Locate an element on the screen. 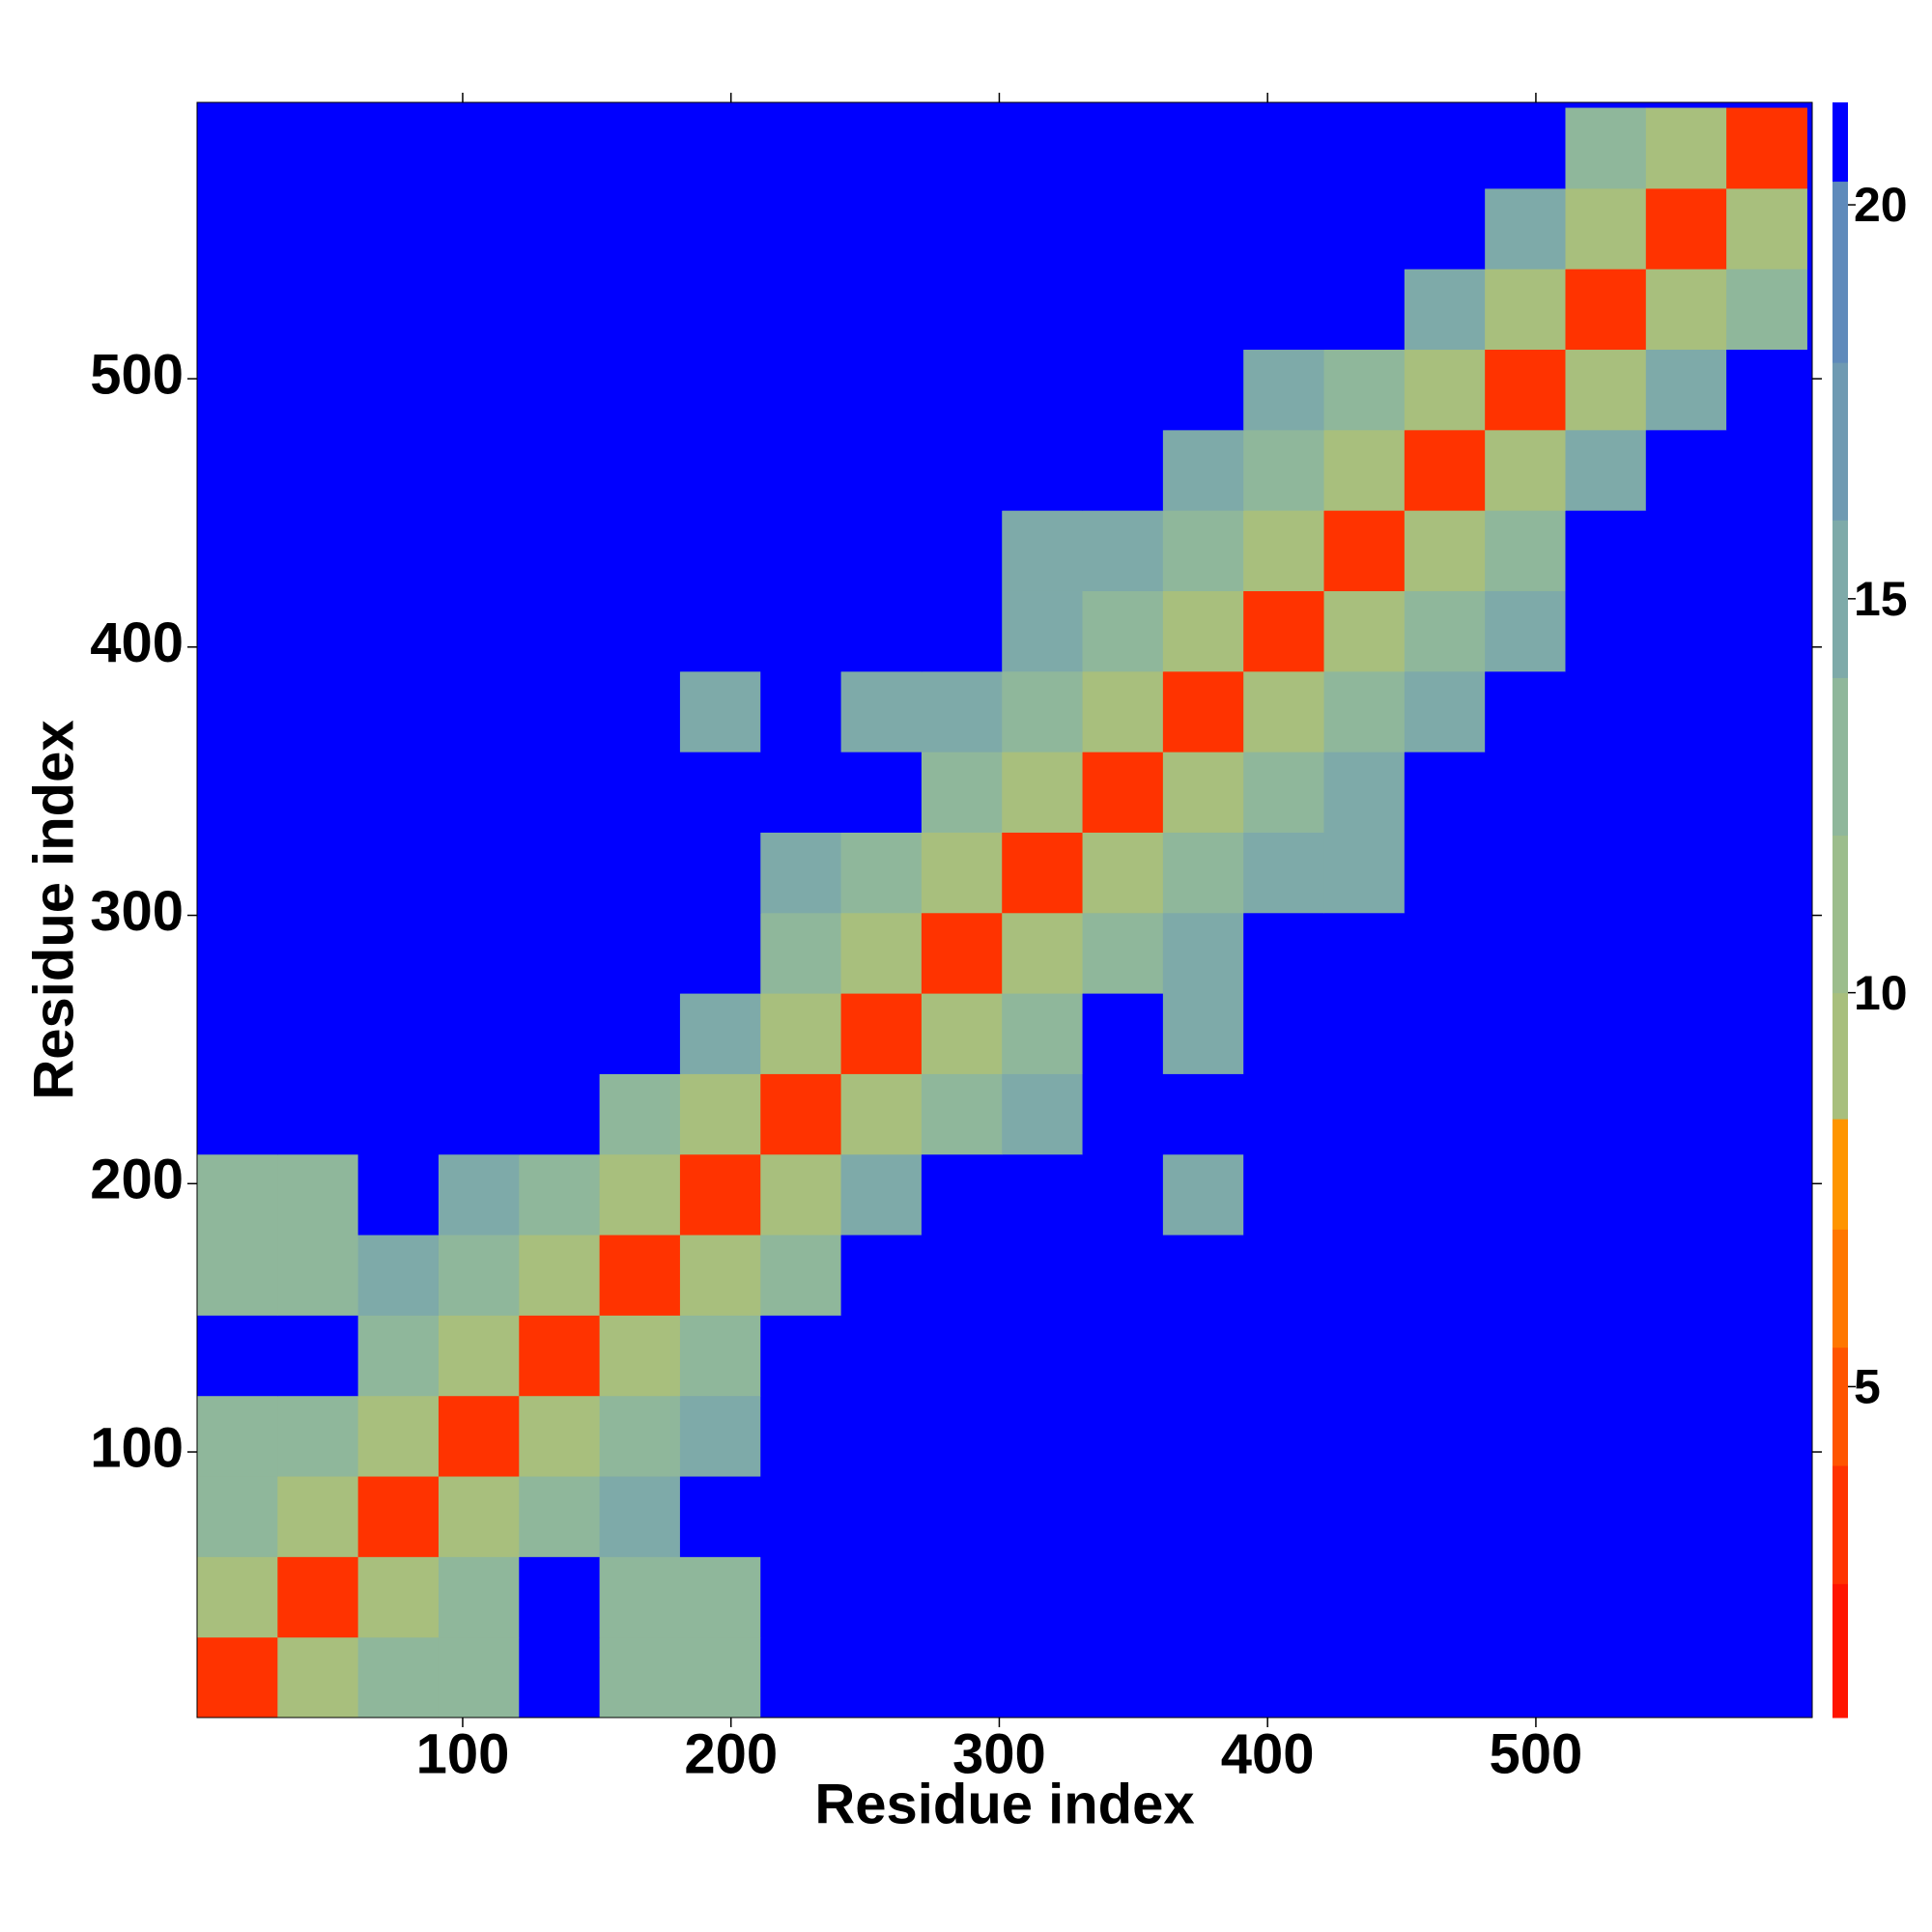 This screenshot has width=1932, height=1932. x-tick-label: 100 is located at coordinates (463, 1753).